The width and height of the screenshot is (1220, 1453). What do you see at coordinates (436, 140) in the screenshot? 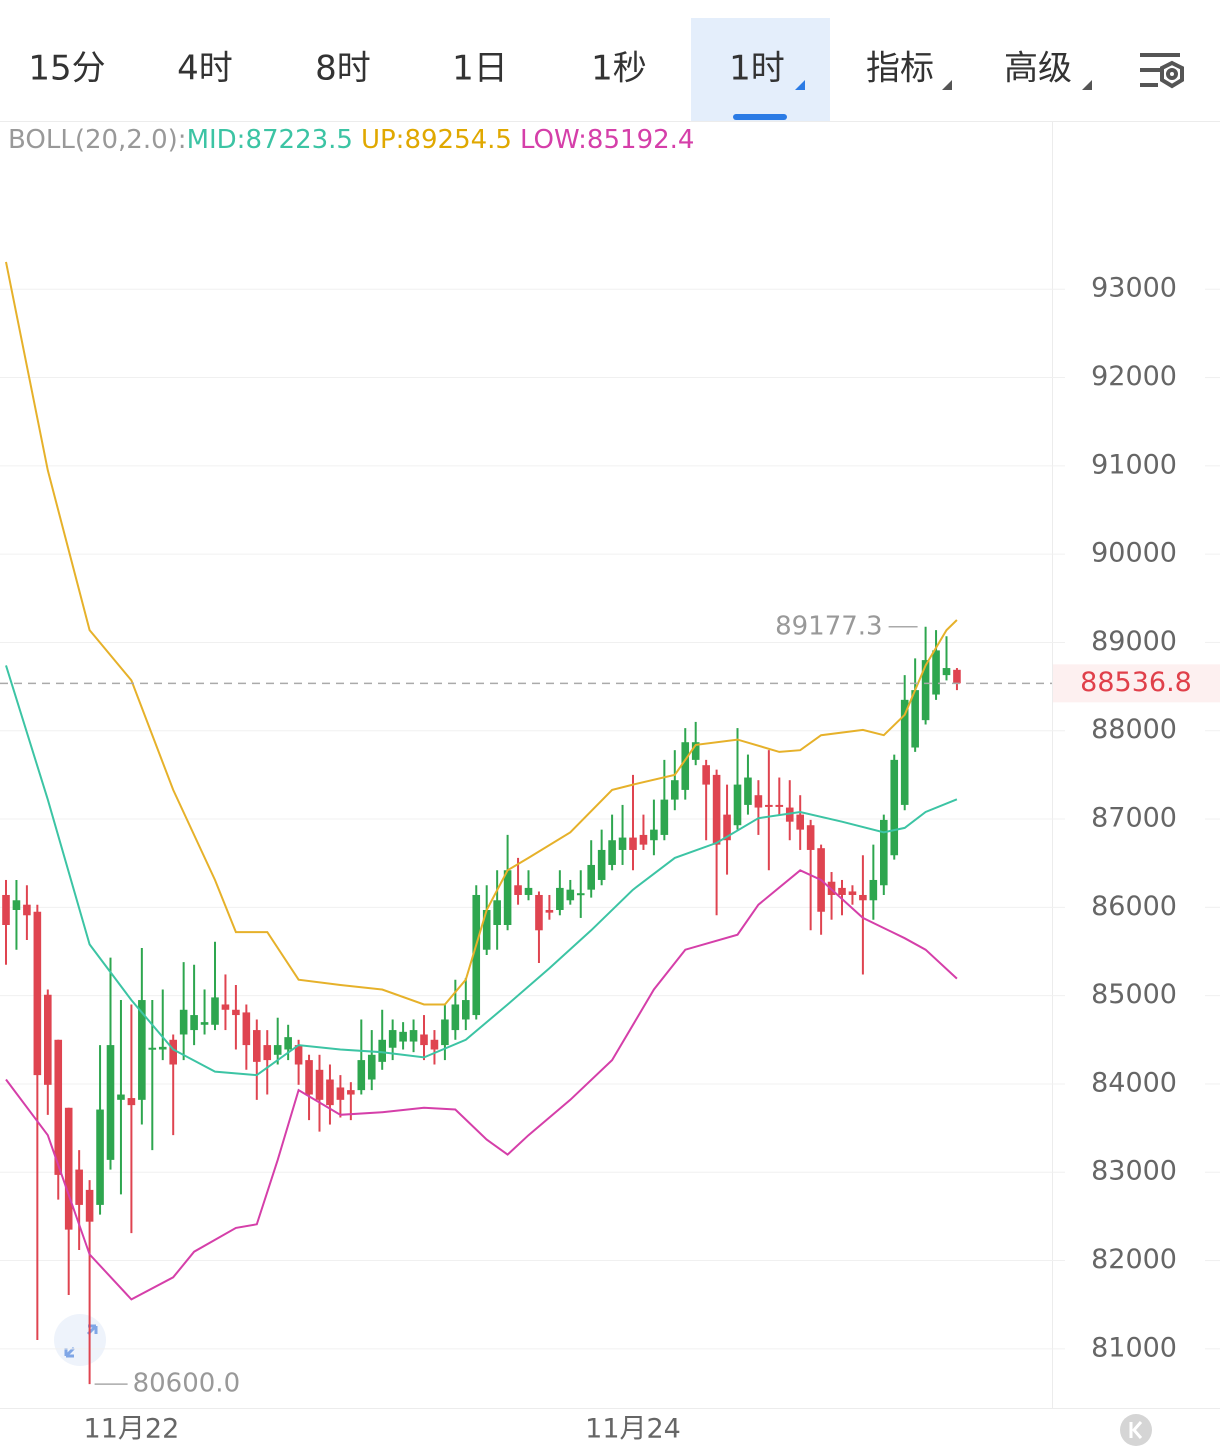
I see `indicator-up: UP:89254.5` at bounding box center [436, 140].